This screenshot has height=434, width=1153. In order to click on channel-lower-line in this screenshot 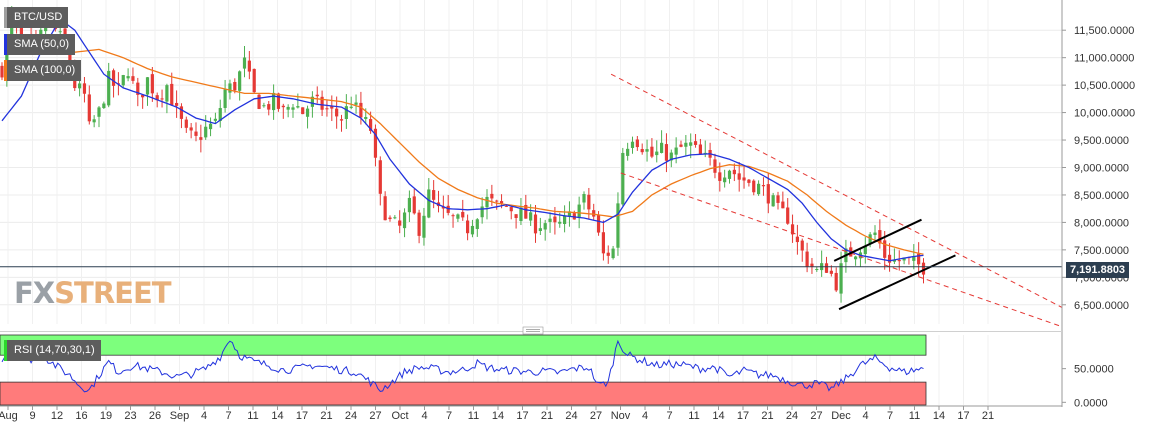, I will do `click(841, 250)`.